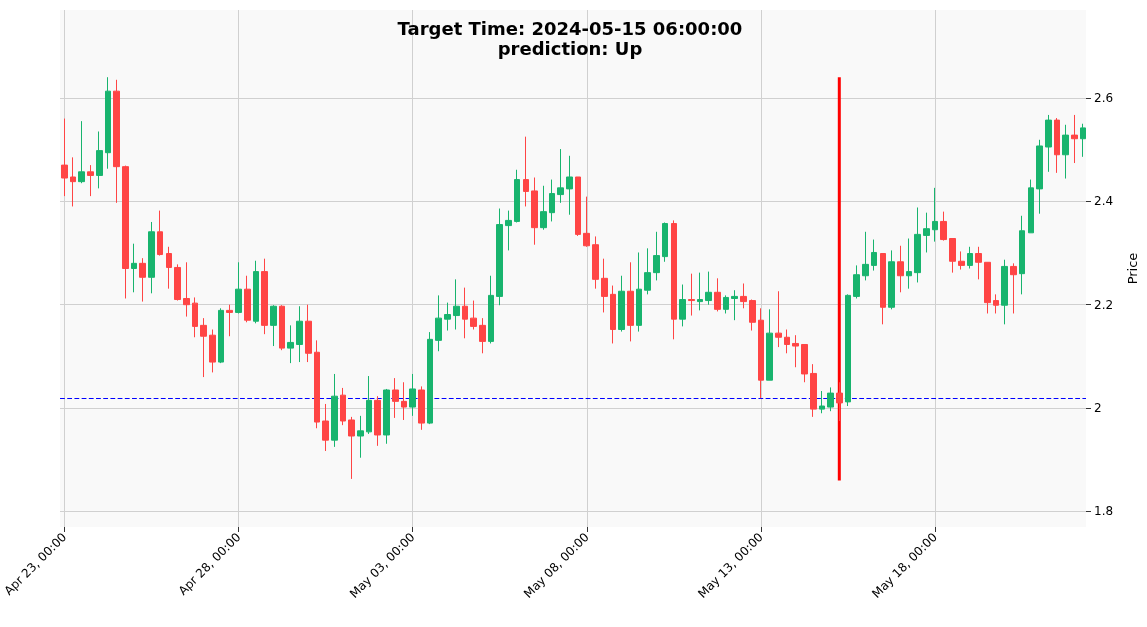  I want to click on y-axis-title: Price, so click(1132, 268).